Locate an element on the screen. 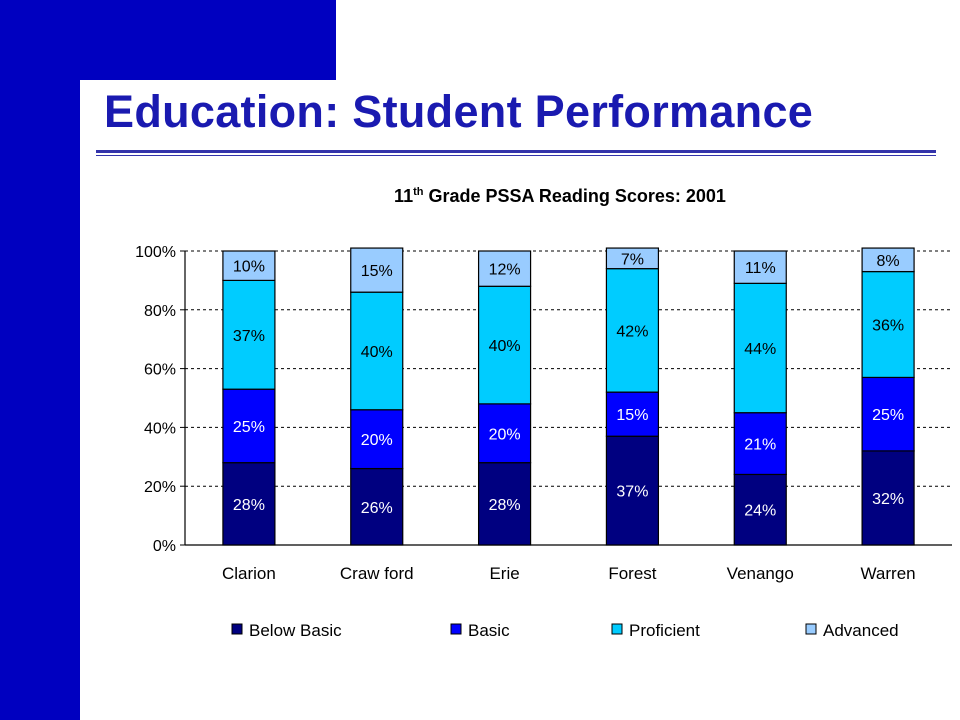 The width and height of the screenshot is (960, 720). data-label: 24% is located at coordinates (760, 511).